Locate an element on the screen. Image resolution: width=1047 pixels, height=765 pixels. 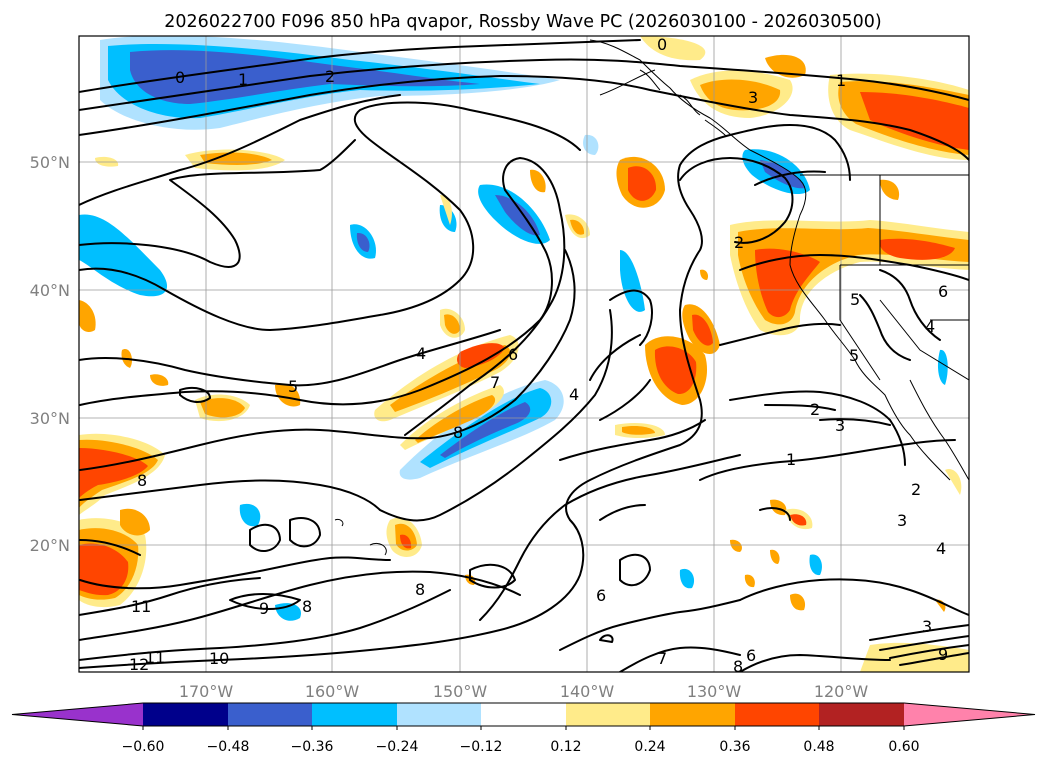
lat-label: 50°N is located at coordinates (50, 162).